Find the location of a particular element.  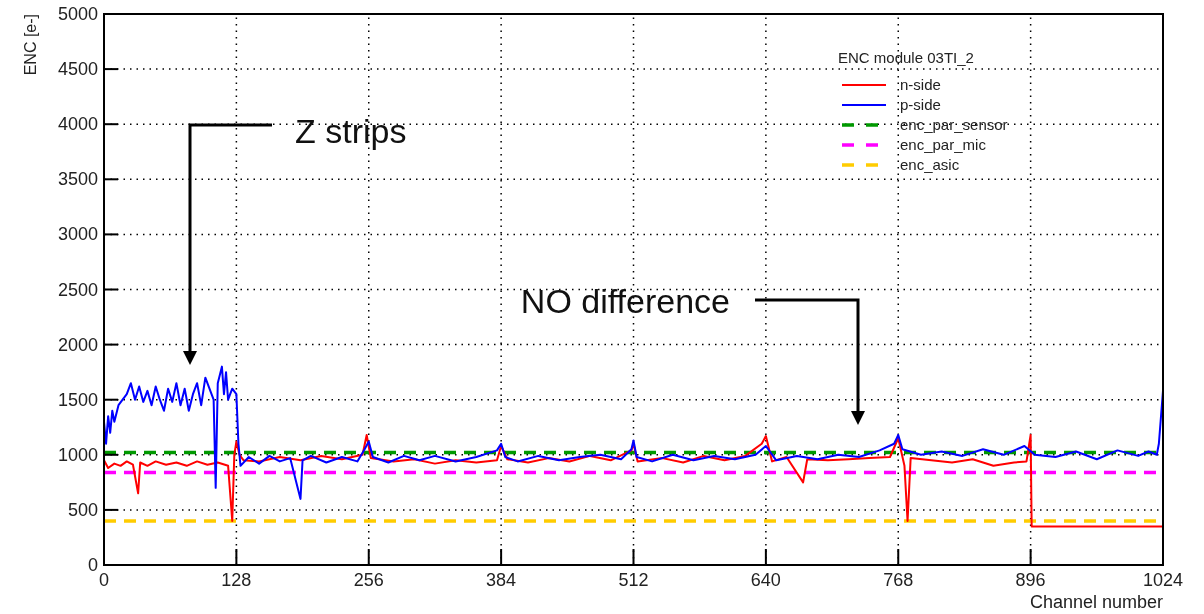

y-tick-label: 2500 is located at coordinates (77, 289).